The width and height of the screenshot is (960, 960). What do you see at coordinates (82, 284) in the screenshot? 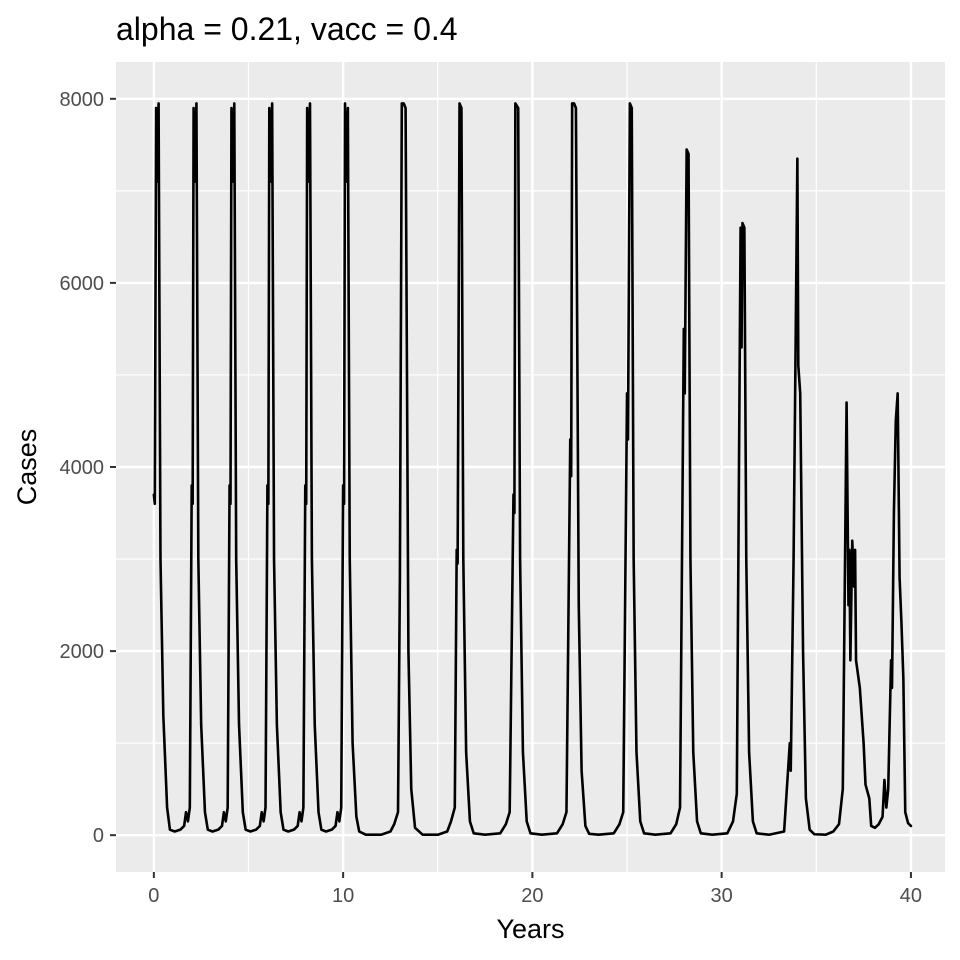
I see `y-tick-label: 6000` at bounding box center [82, 284].